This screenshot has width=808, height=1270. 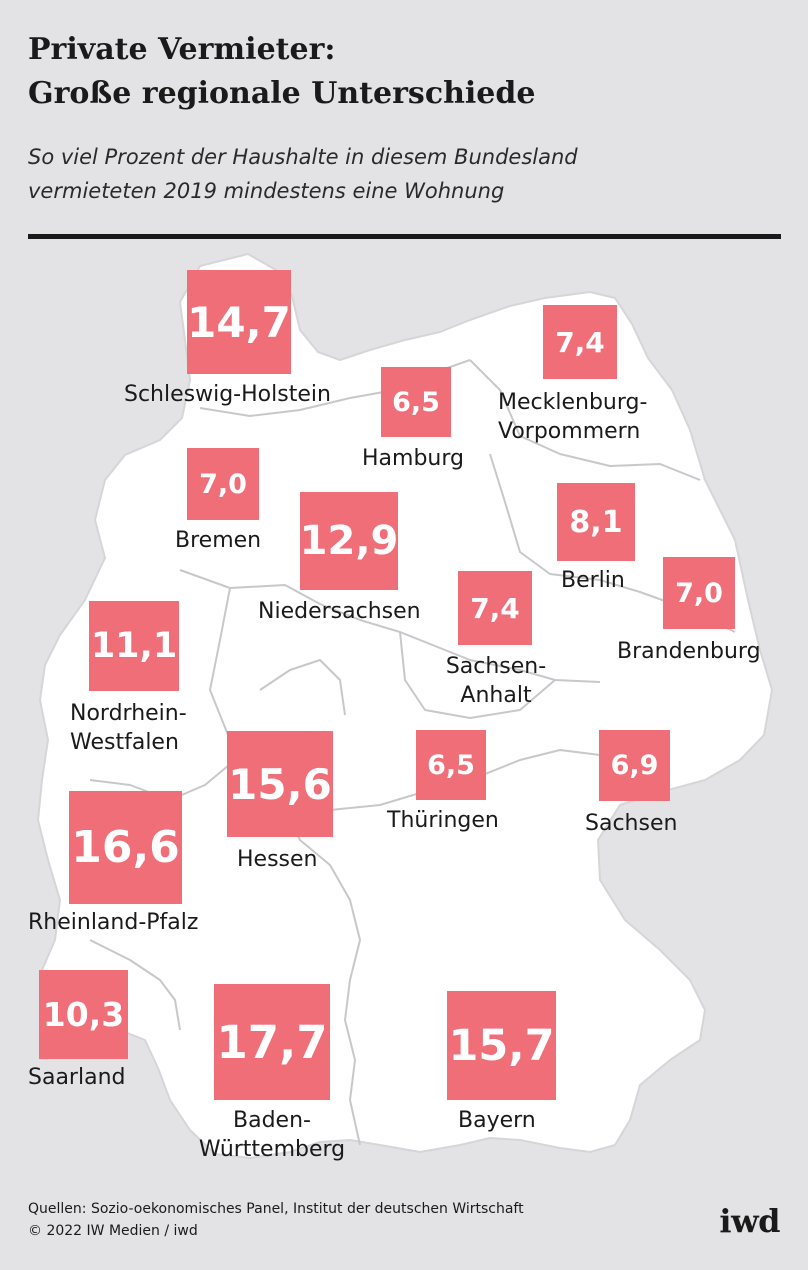 What do you see at coordinates (124, 742) in the screenshot?
I see `region-label-line-2: Westfalen` at bounding box center [124, 742].